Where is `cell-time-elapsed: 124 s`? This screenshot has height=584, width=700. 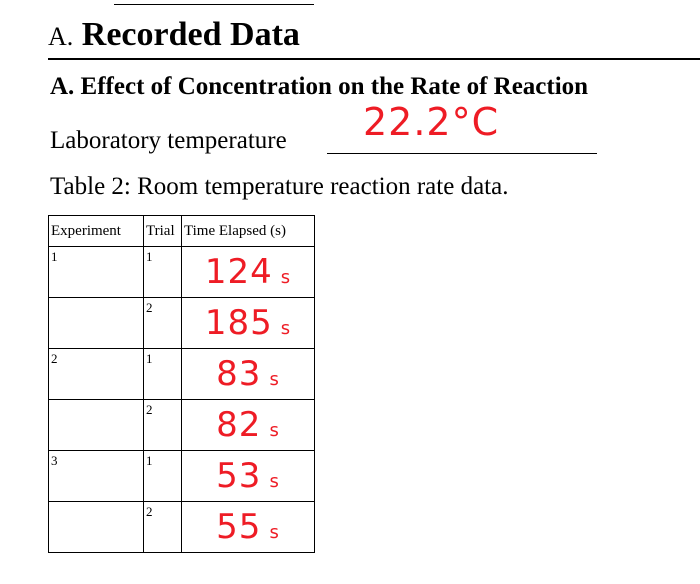
cell-time-elapsed: 124 s is located at coordinates (248, 272).